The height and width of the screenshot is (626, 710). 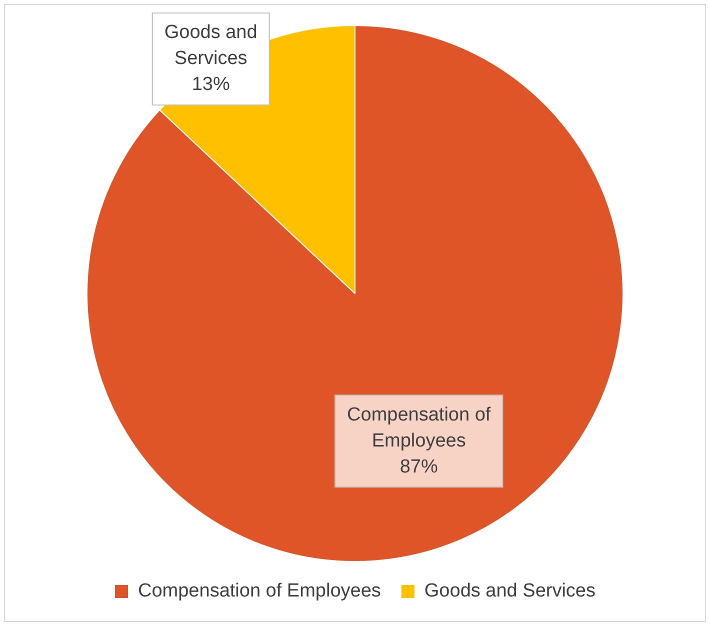 I want to click on legend-label: Goods and Services, so click(x=510, y=591).